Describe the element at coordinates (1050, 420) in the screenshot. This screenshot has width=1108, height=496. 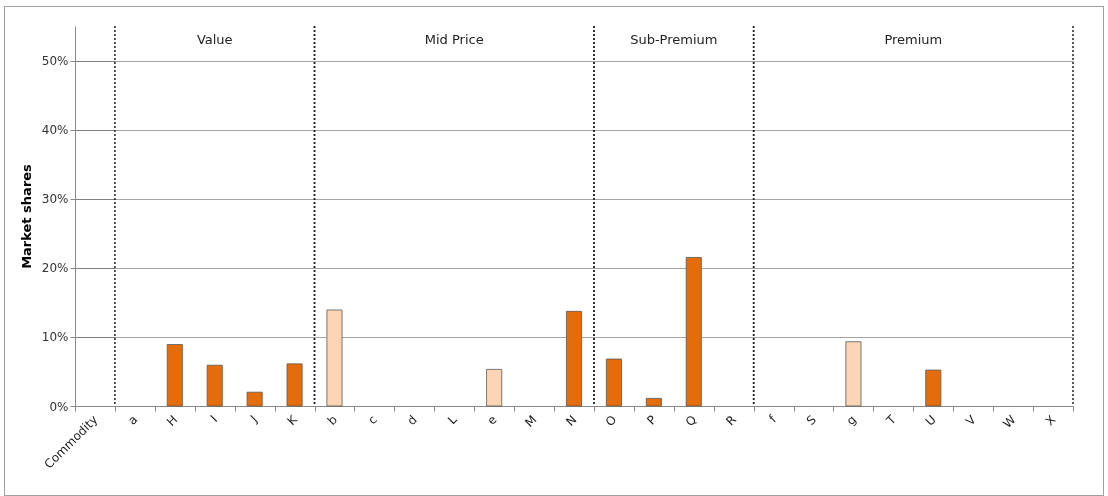
I see `x-tick-label: X` at that location.